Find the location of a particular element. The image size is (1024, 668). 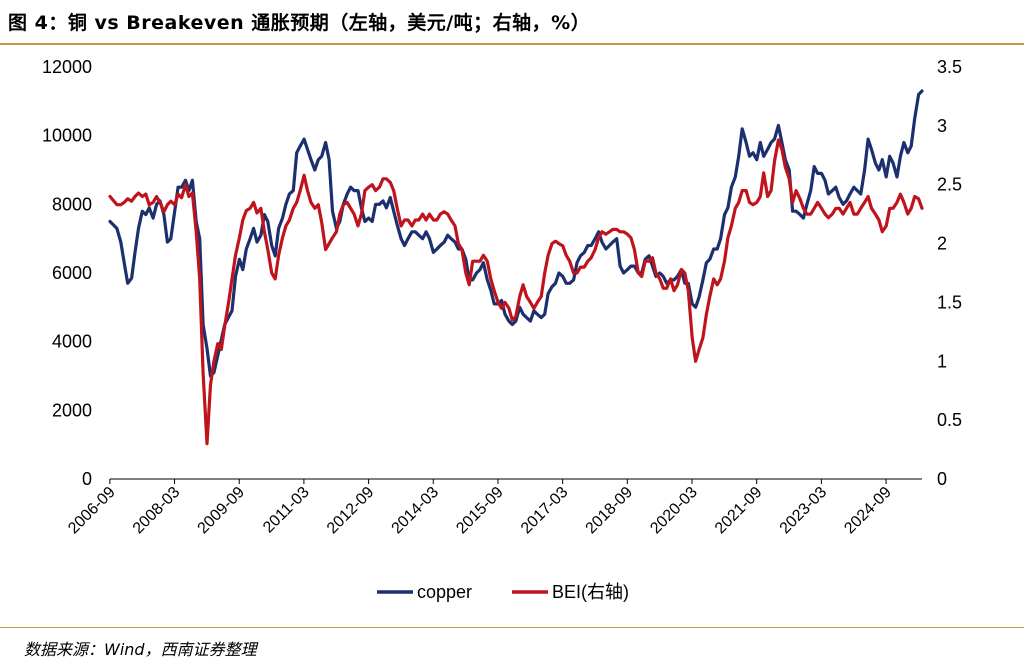

x-tick-label: 2020-03 is located at coordinates (674, 511).